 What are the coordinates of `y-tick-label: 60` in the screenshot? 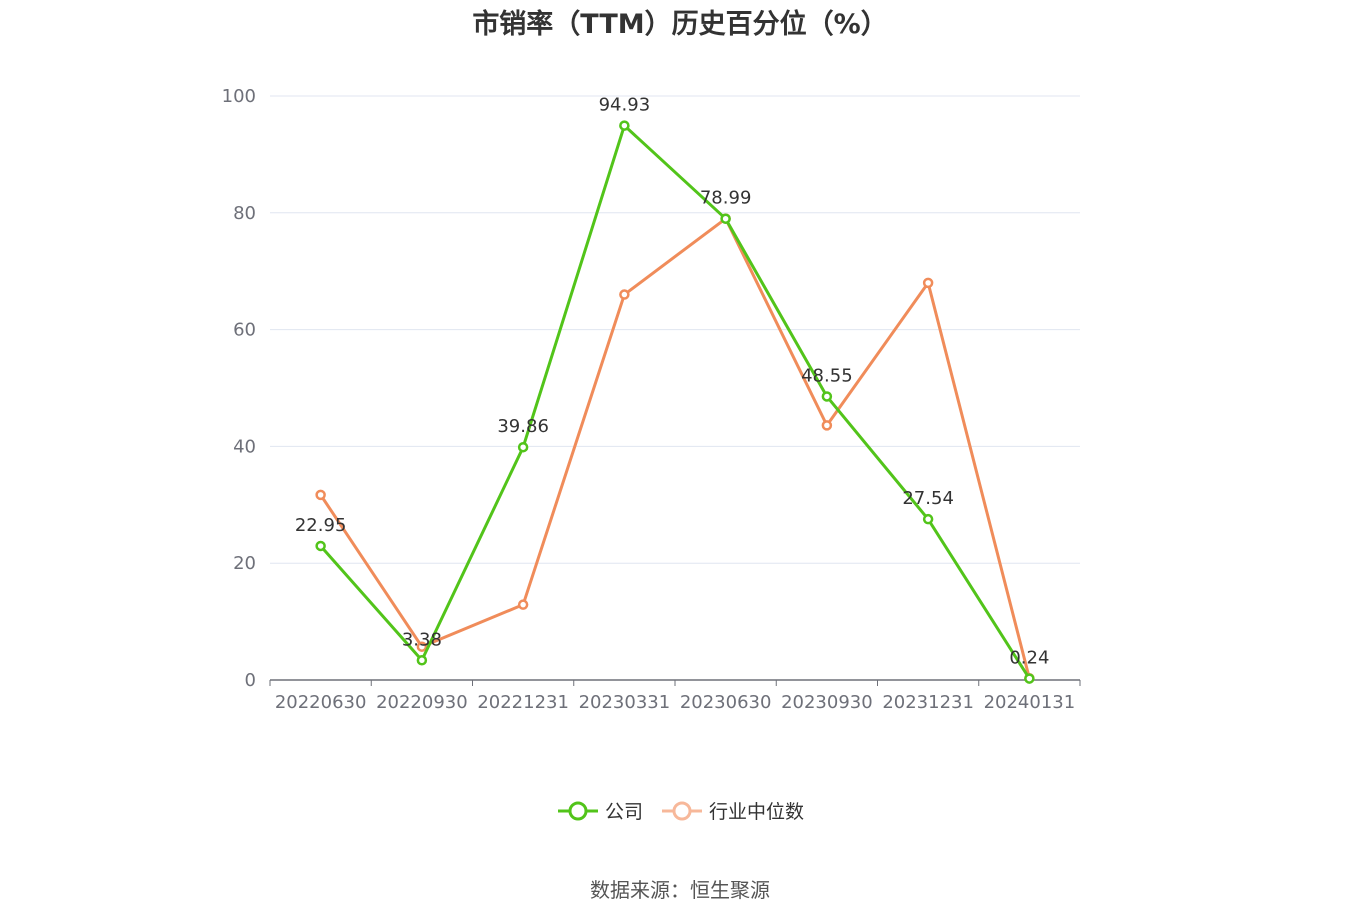 It's located at (244, 330).